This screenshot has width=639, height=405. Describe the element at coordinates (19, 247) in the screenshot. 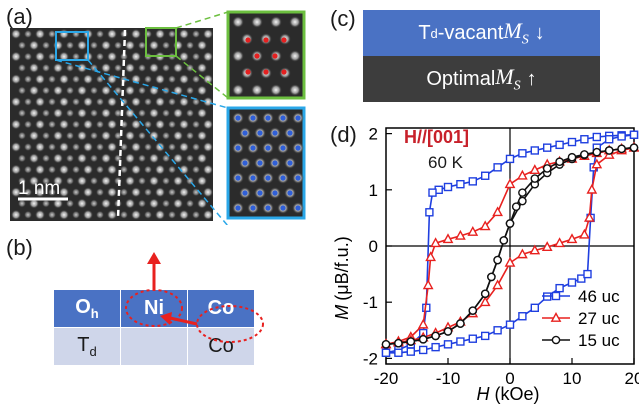

I see `panel-label-b: (b)` at that location.